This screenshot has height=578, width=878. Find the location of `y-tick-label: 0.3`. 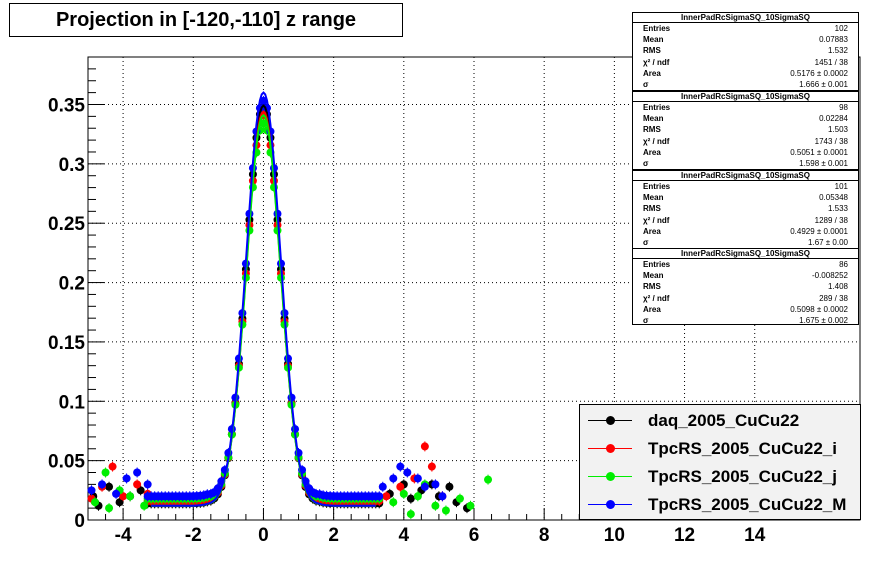

y-tick-label: 0.3 is located at coordinates (72, 165).